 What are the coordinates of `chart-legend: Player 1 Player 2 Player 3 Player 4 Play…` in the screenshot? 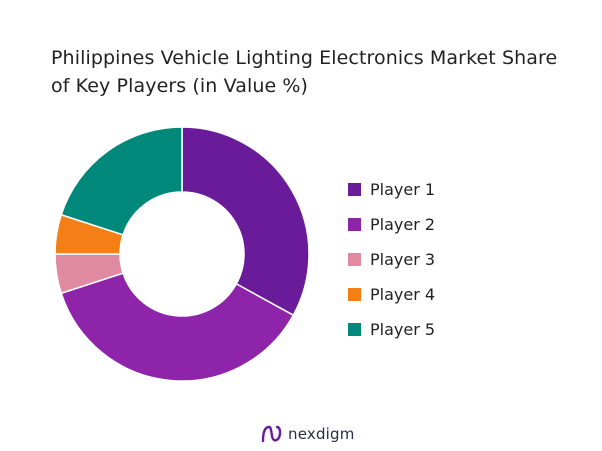 It's located at (423, 259).